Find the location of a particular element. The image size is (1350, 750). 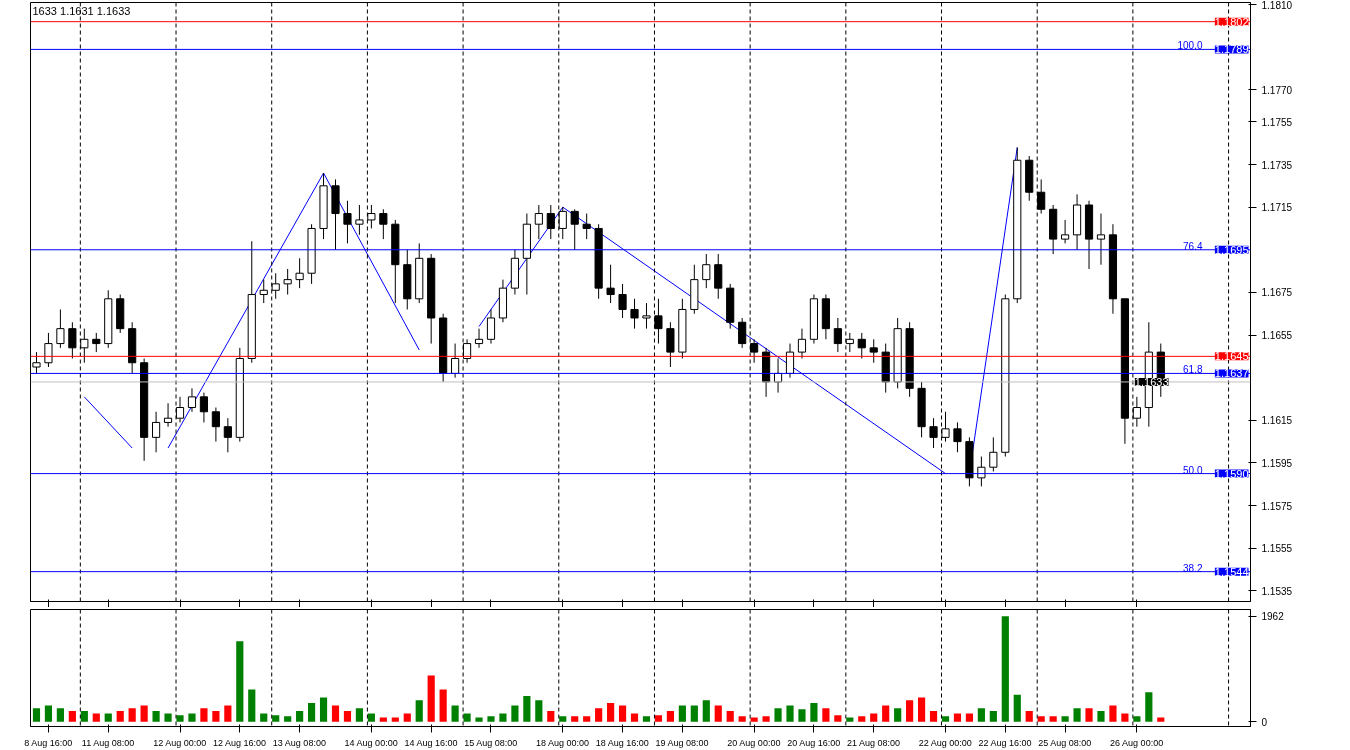

y-tick-label: 1962 is located at coordinates (1273, 617).